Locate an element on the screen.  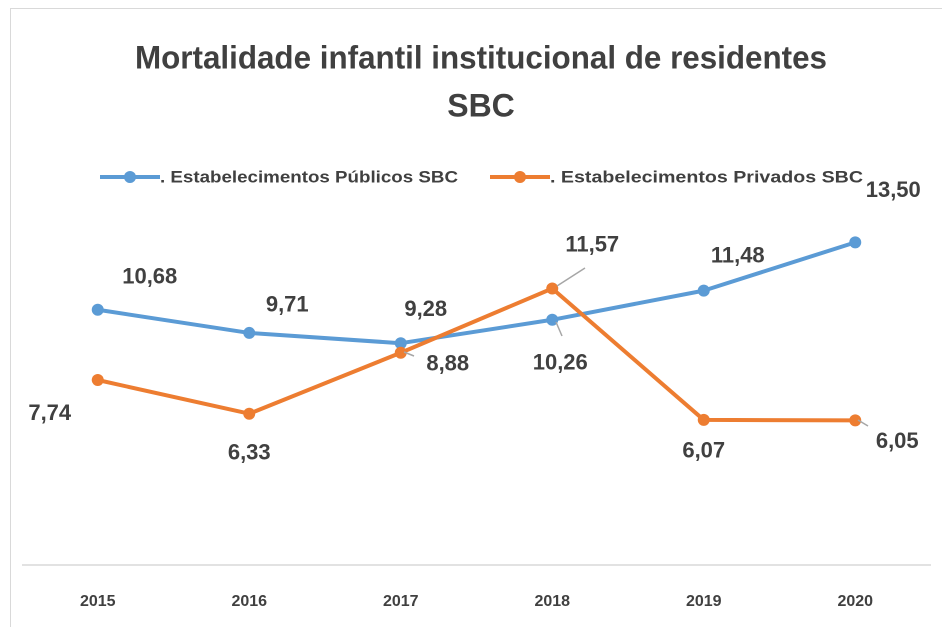
data-label: 11,48 is located at coordinates (738, 254).